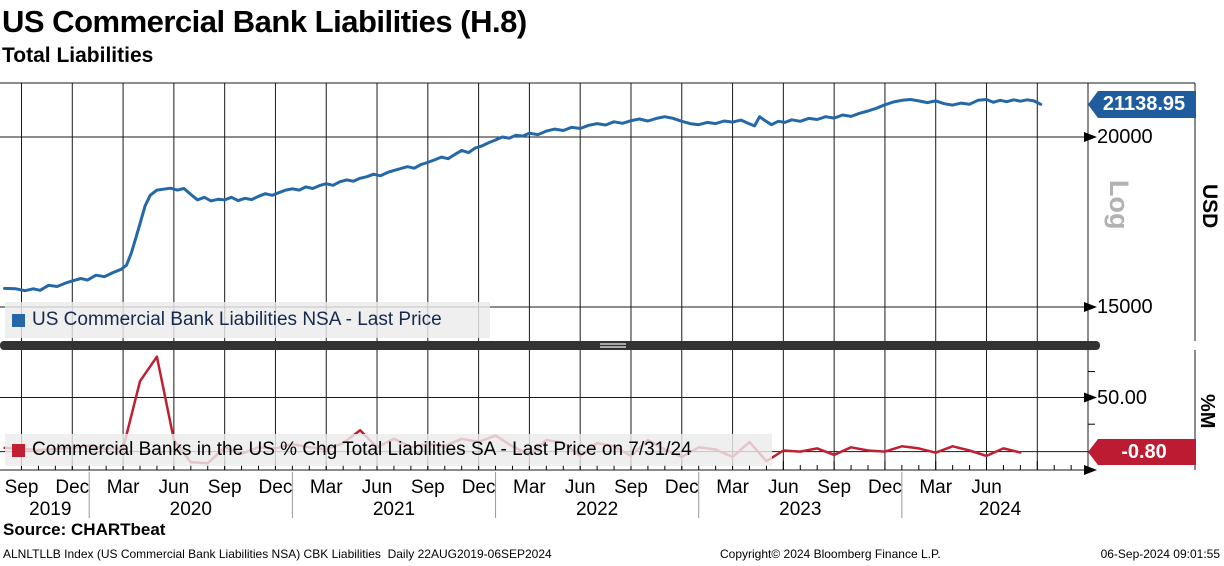  Describe the element at coordinates (18, 320) in the screenshot. I see `blue-series-marker-icon` at that location.